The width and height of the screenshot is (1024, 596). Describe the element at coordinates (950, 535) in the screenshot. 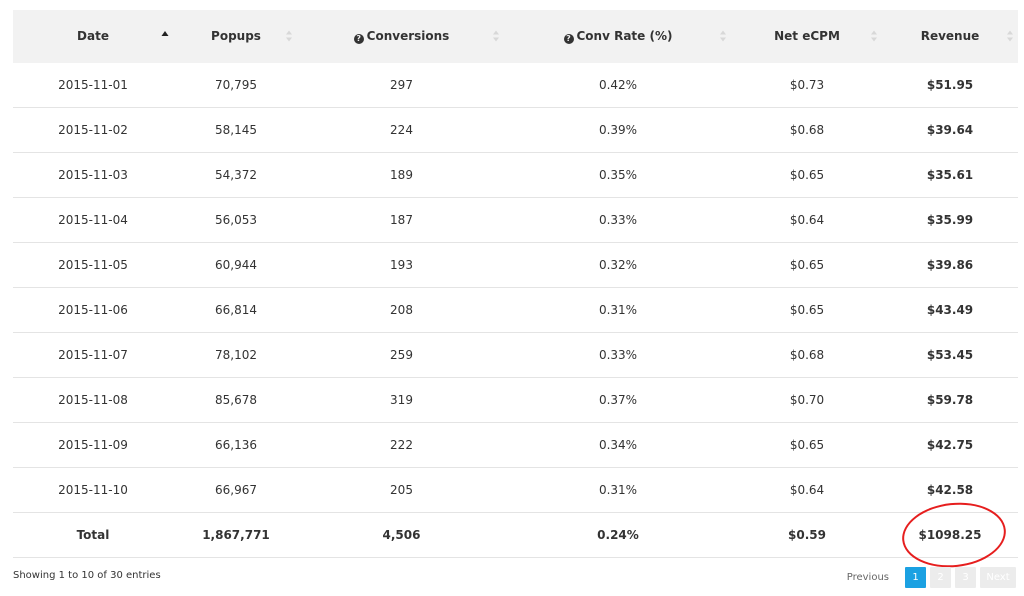

I see `total-revenue: $1098.25` at that location.